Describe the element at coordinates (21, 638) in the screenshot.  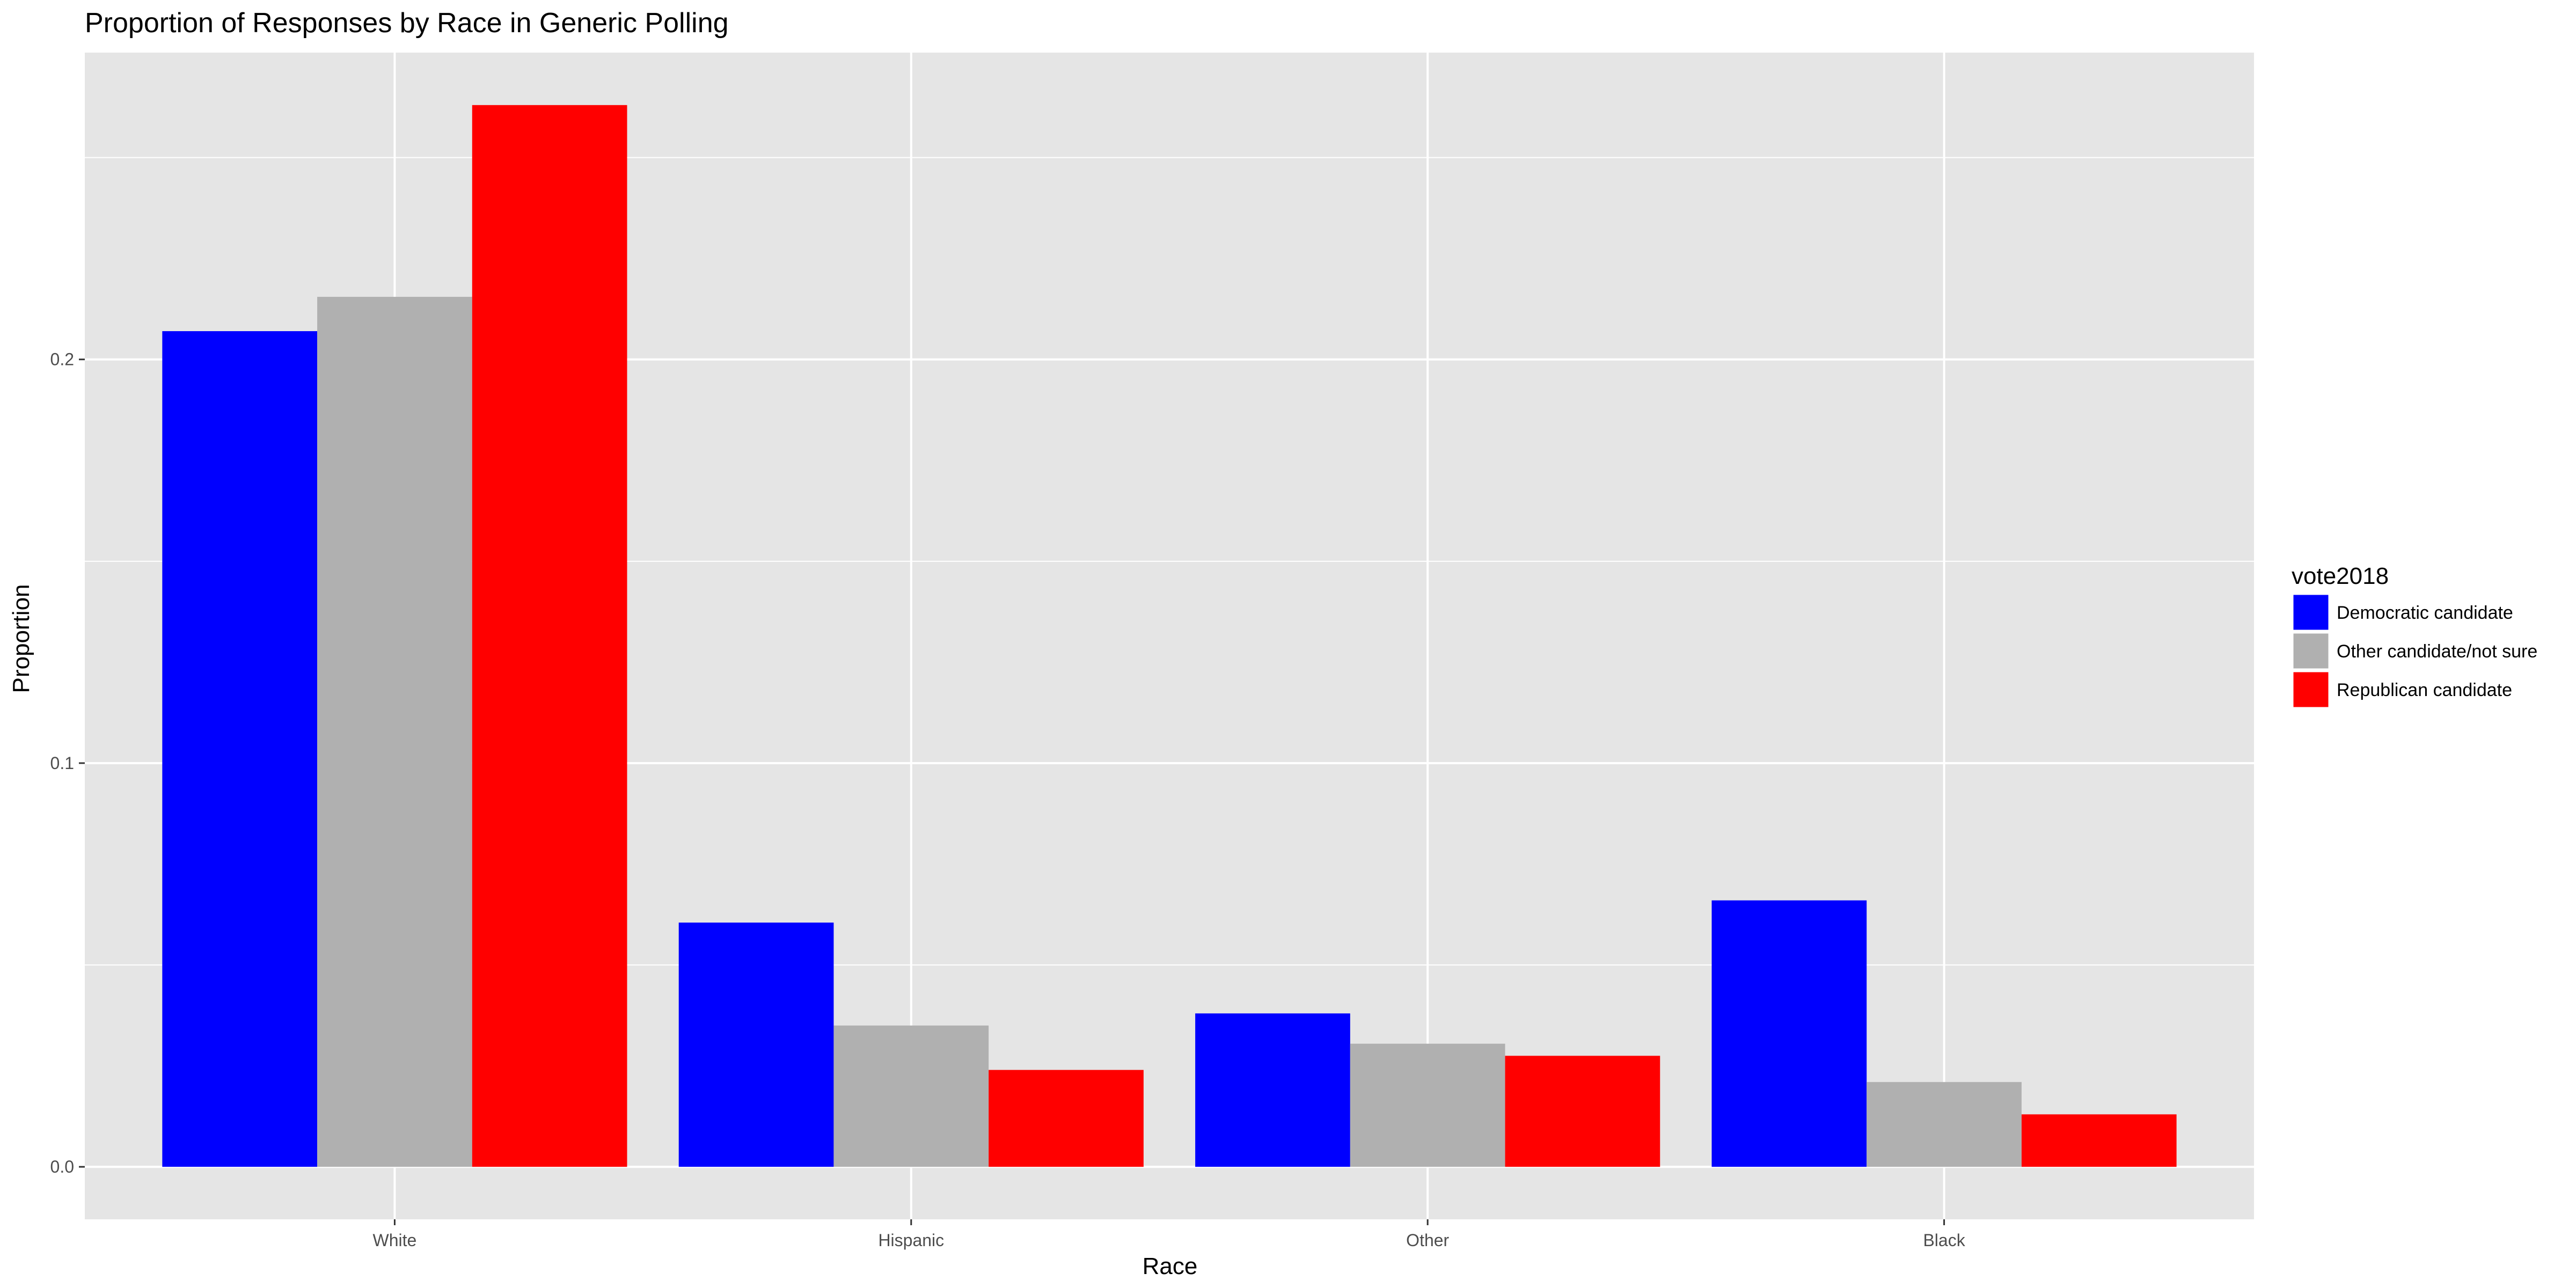
I see `y-axis-title: Proportion` at that location.